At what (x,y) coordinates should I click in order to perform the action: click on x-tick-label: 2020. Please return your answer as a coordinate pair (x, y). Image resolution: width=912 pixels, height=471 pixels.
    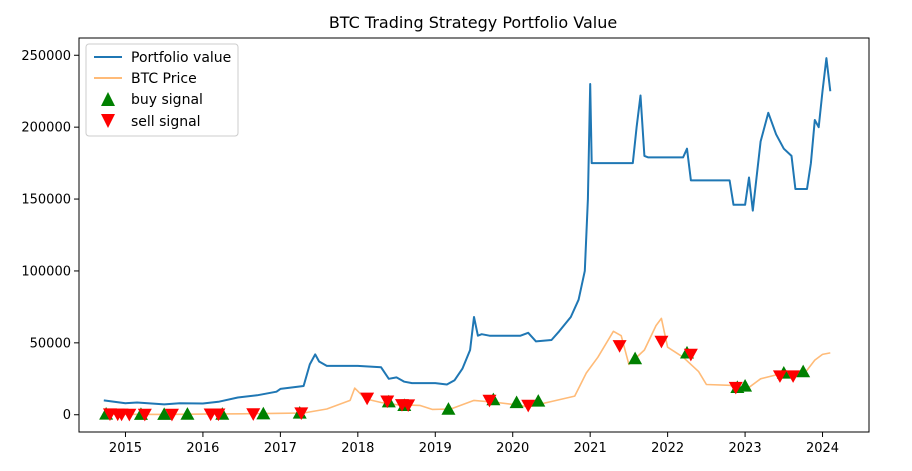
    Looking at the image, I should click on (512, 448).